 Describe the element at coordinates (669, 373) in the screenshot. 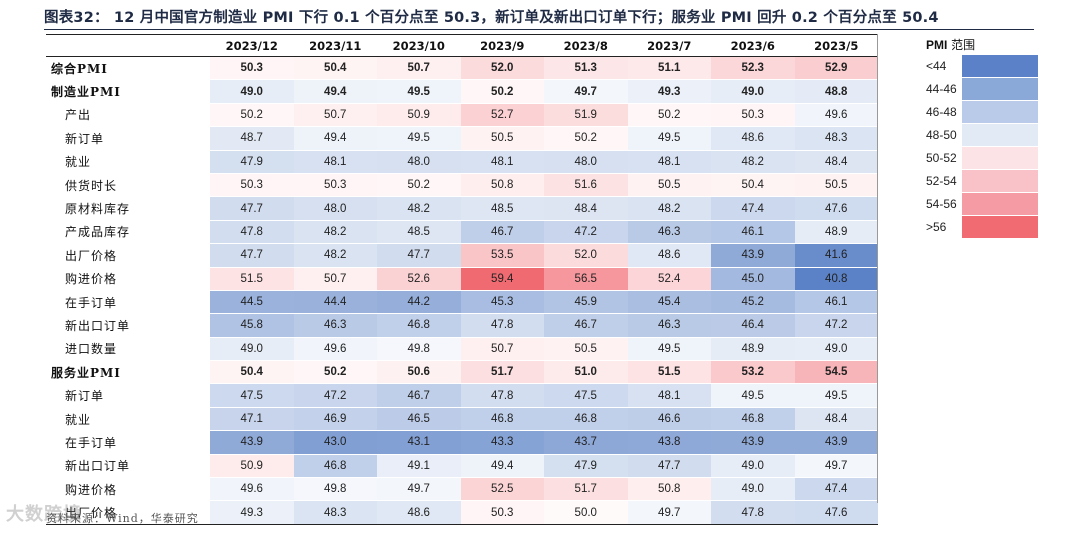

I see `heatmap-cell: 51.5` at that location.